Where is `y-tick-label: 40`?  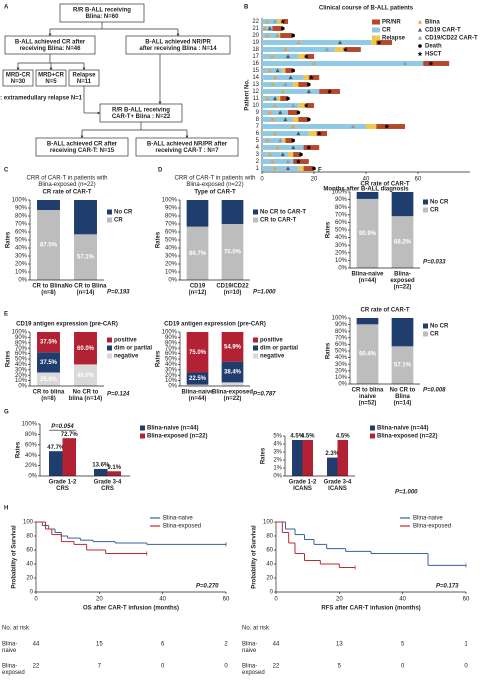 y-tick-label: 40 is located at coordinates (269, 565).